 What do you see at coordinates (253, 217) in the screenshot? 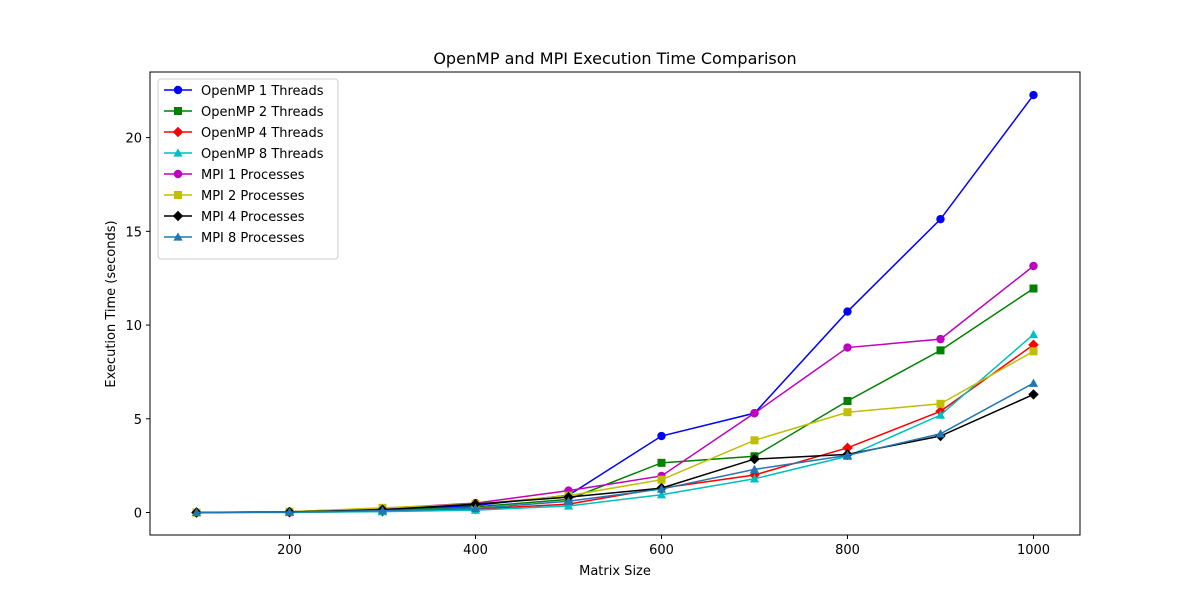
I see `legend-label: MPI 4 Processes` at bounding box center [253, 217].